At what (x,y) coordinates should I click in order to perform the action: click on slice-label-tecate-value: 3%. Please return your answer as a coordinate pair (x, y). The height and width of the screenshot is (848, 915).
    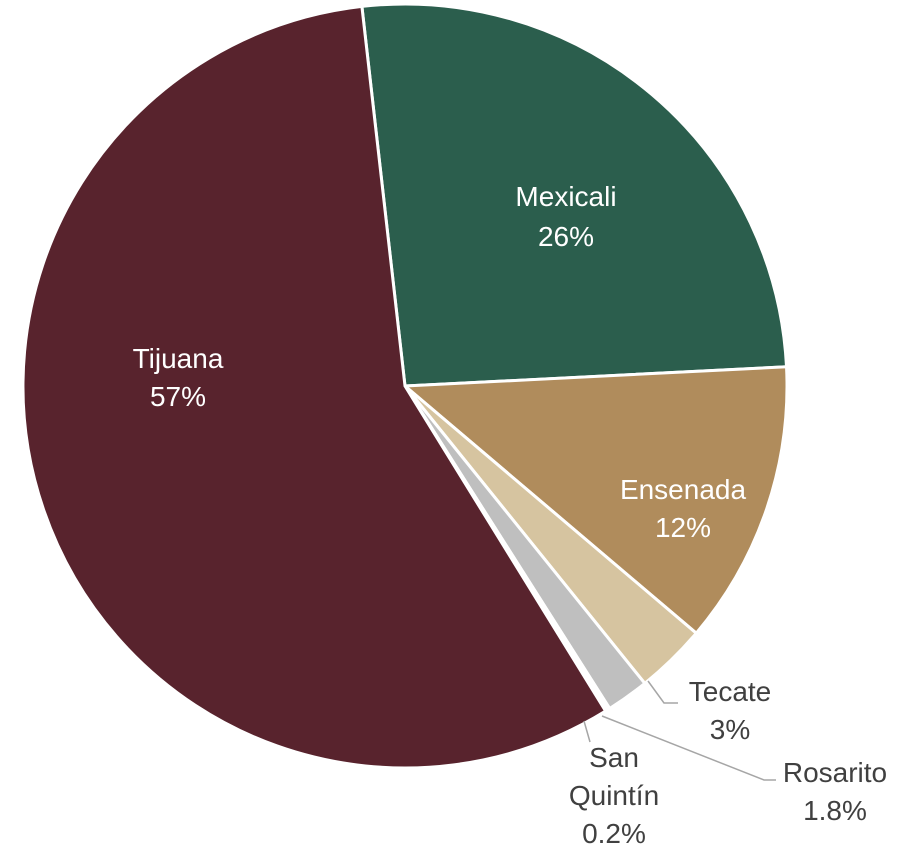
    Looking at the image, I should click on (730, 729).